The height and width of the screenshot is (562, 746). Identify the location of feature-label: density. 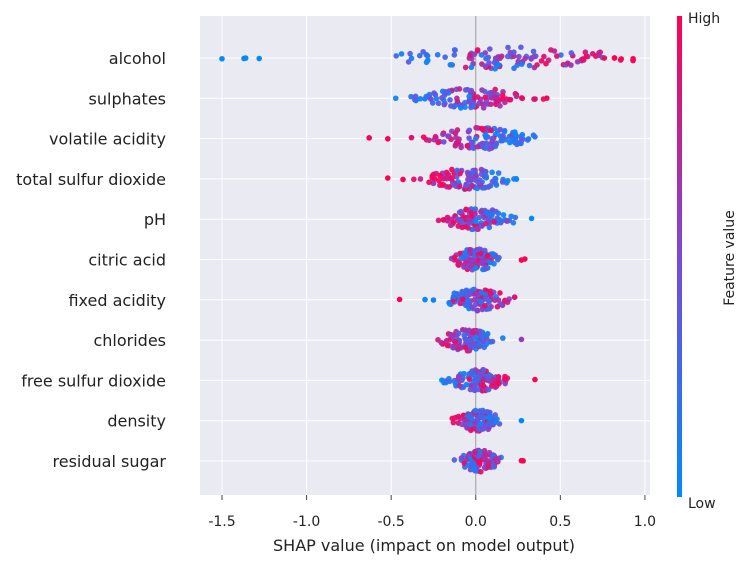
(136, 421).